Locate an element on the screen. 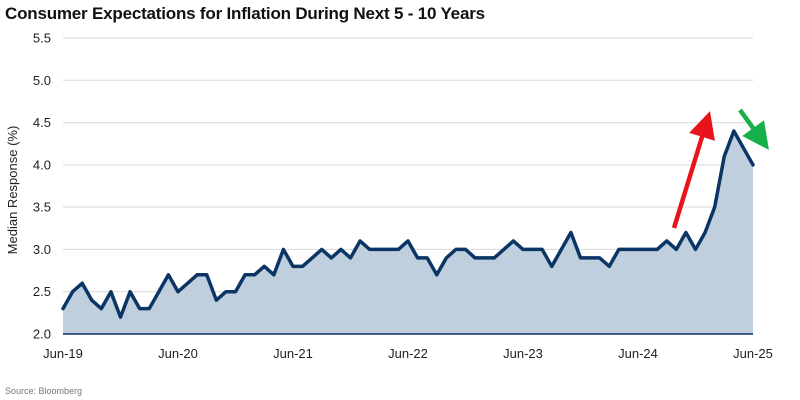 Image resolution: width=800 pixels, height=400 pixels. y-tick-label: 3.5 is located at coordinates (42, 207).